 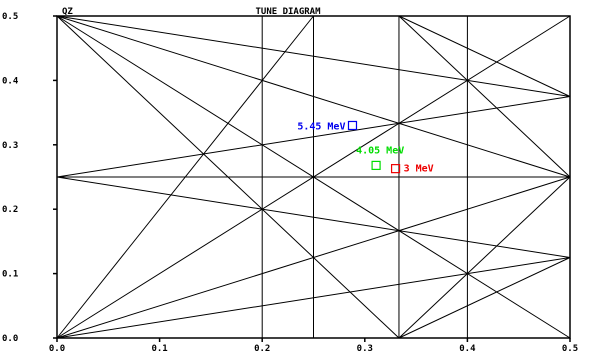 I want to click on point-label-3-mev: 3 MeV, so click(x=419, y=169).